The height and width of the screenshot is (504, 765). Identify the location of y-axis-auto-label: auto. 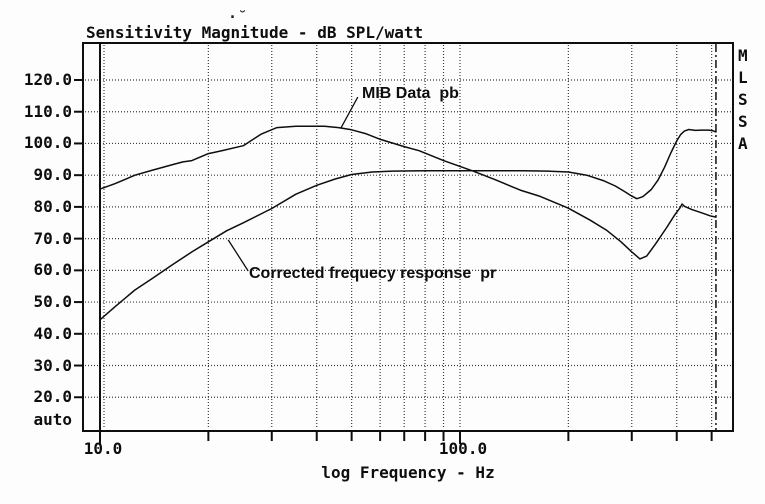
(52, 419).